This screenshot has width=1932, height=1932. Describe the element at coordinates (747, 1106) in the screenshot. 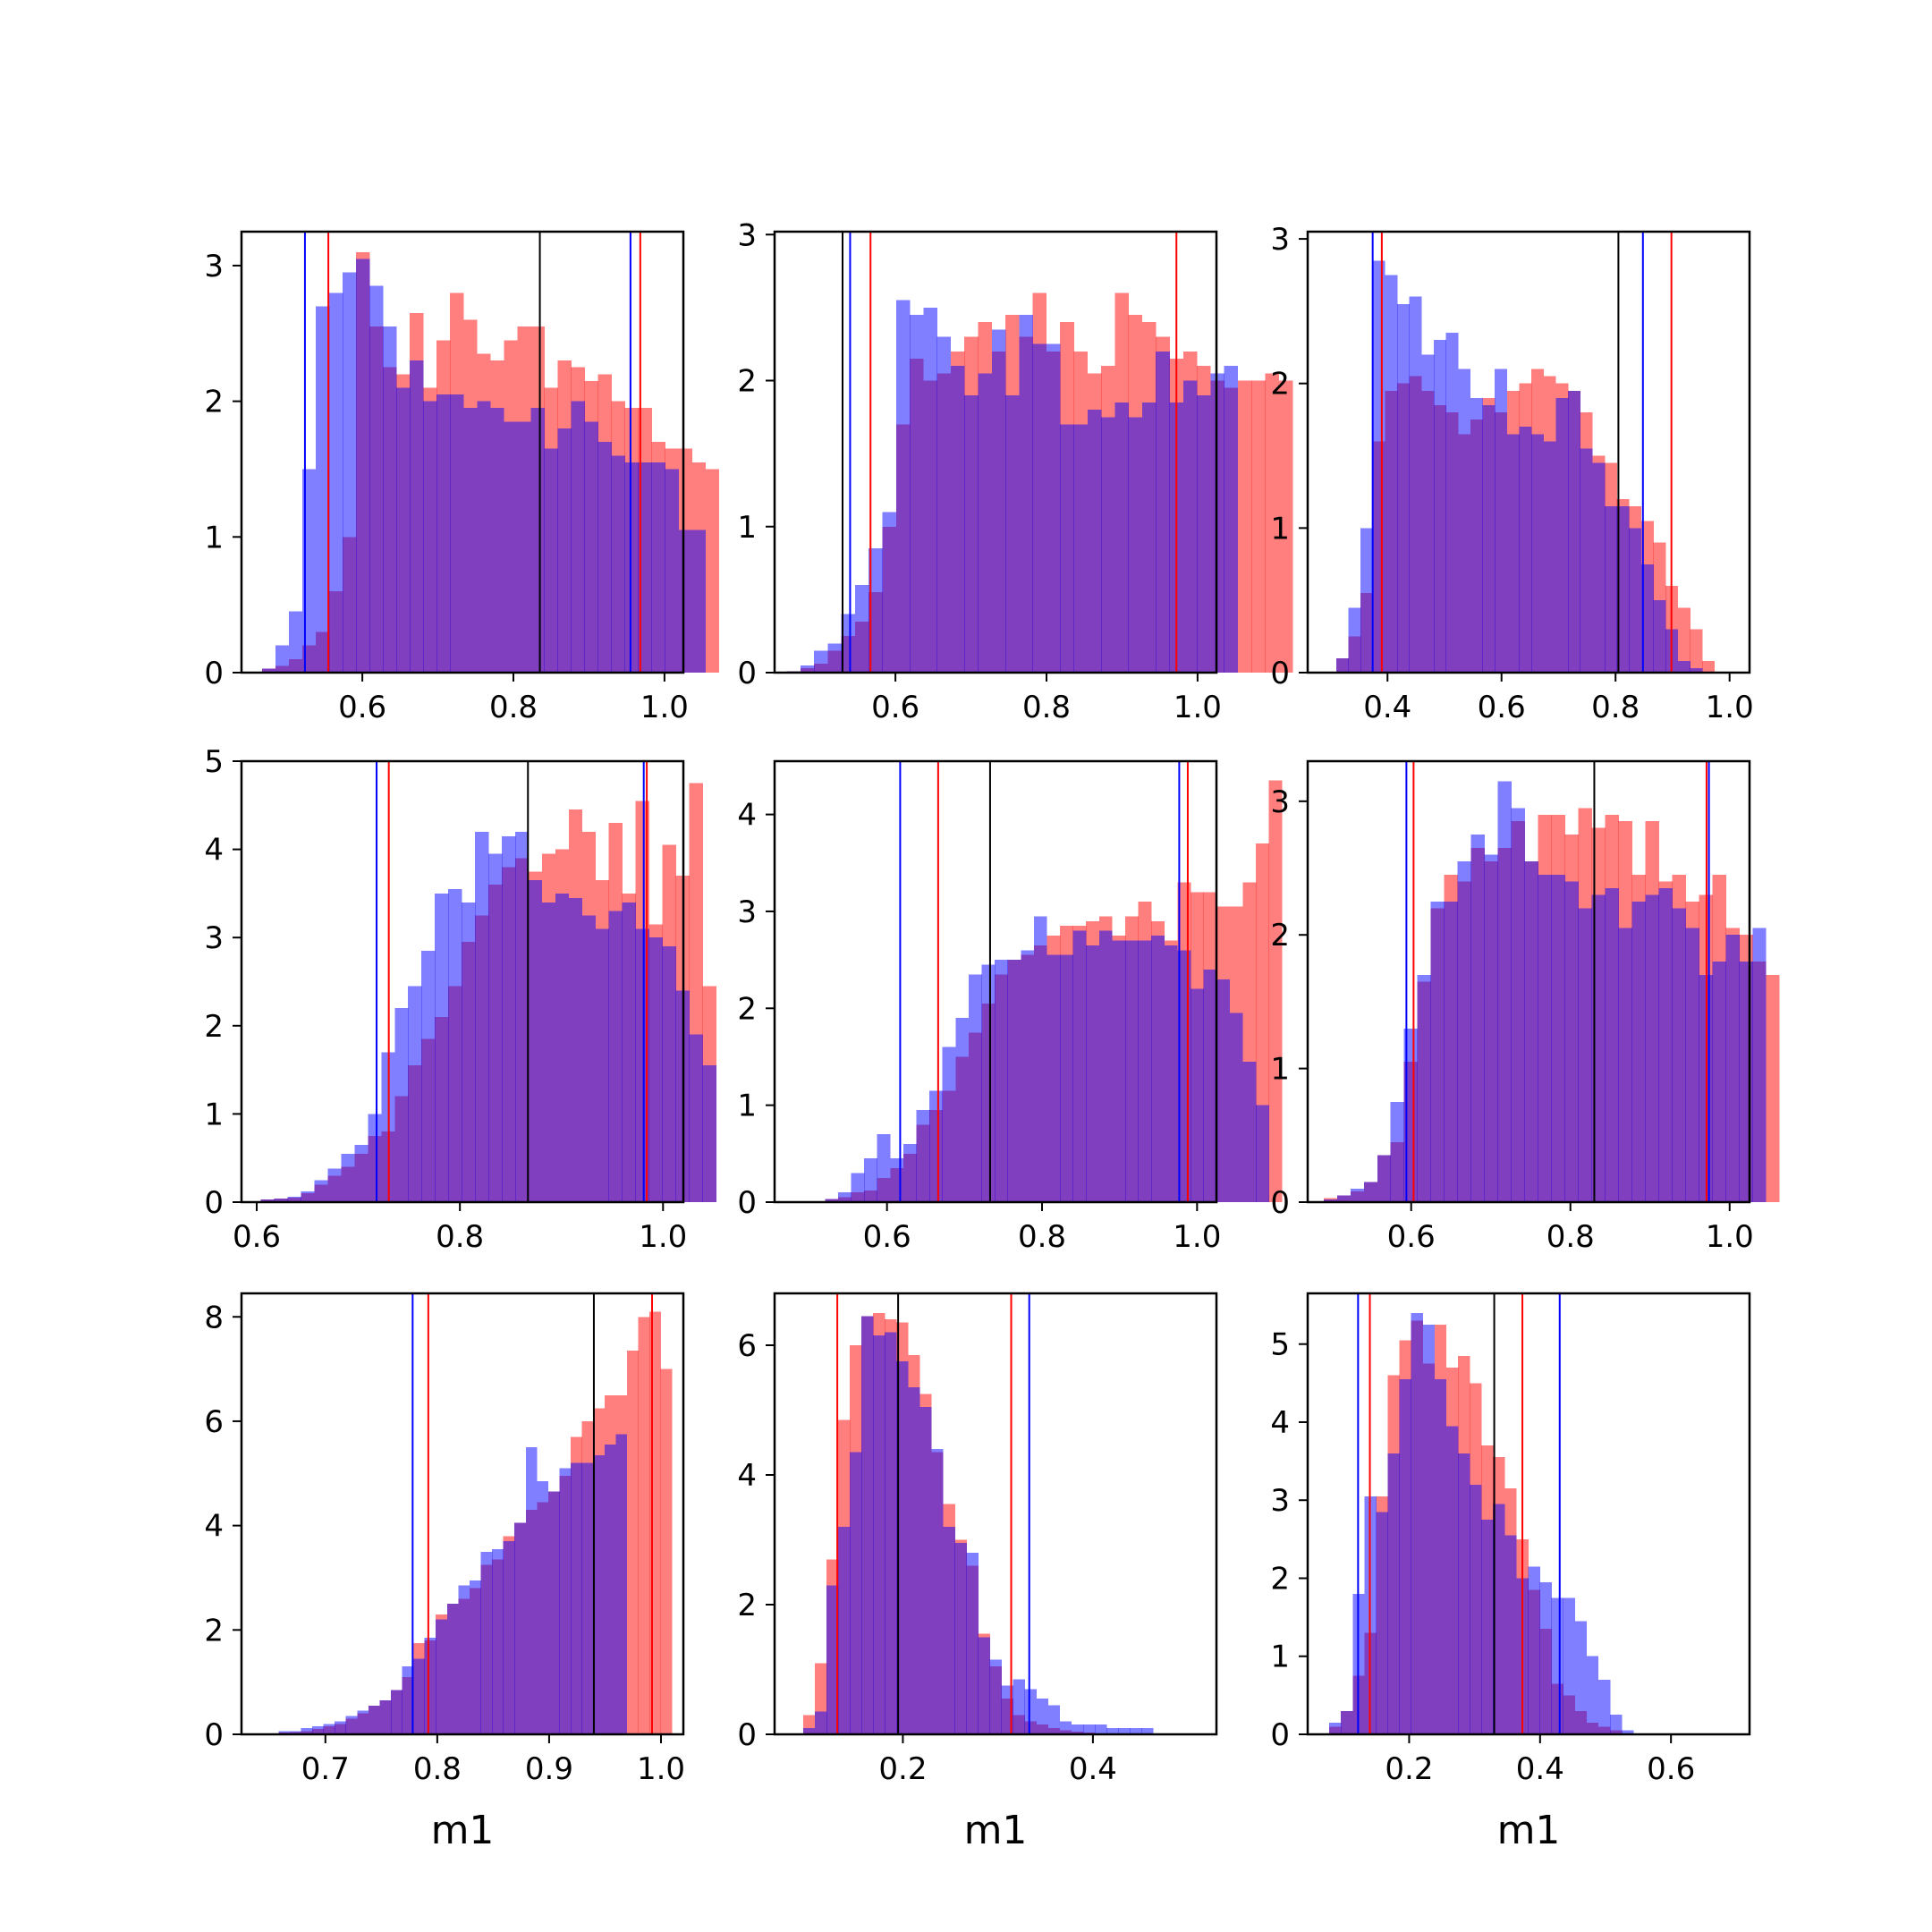

I see `y-tick-label: 1` at that location.